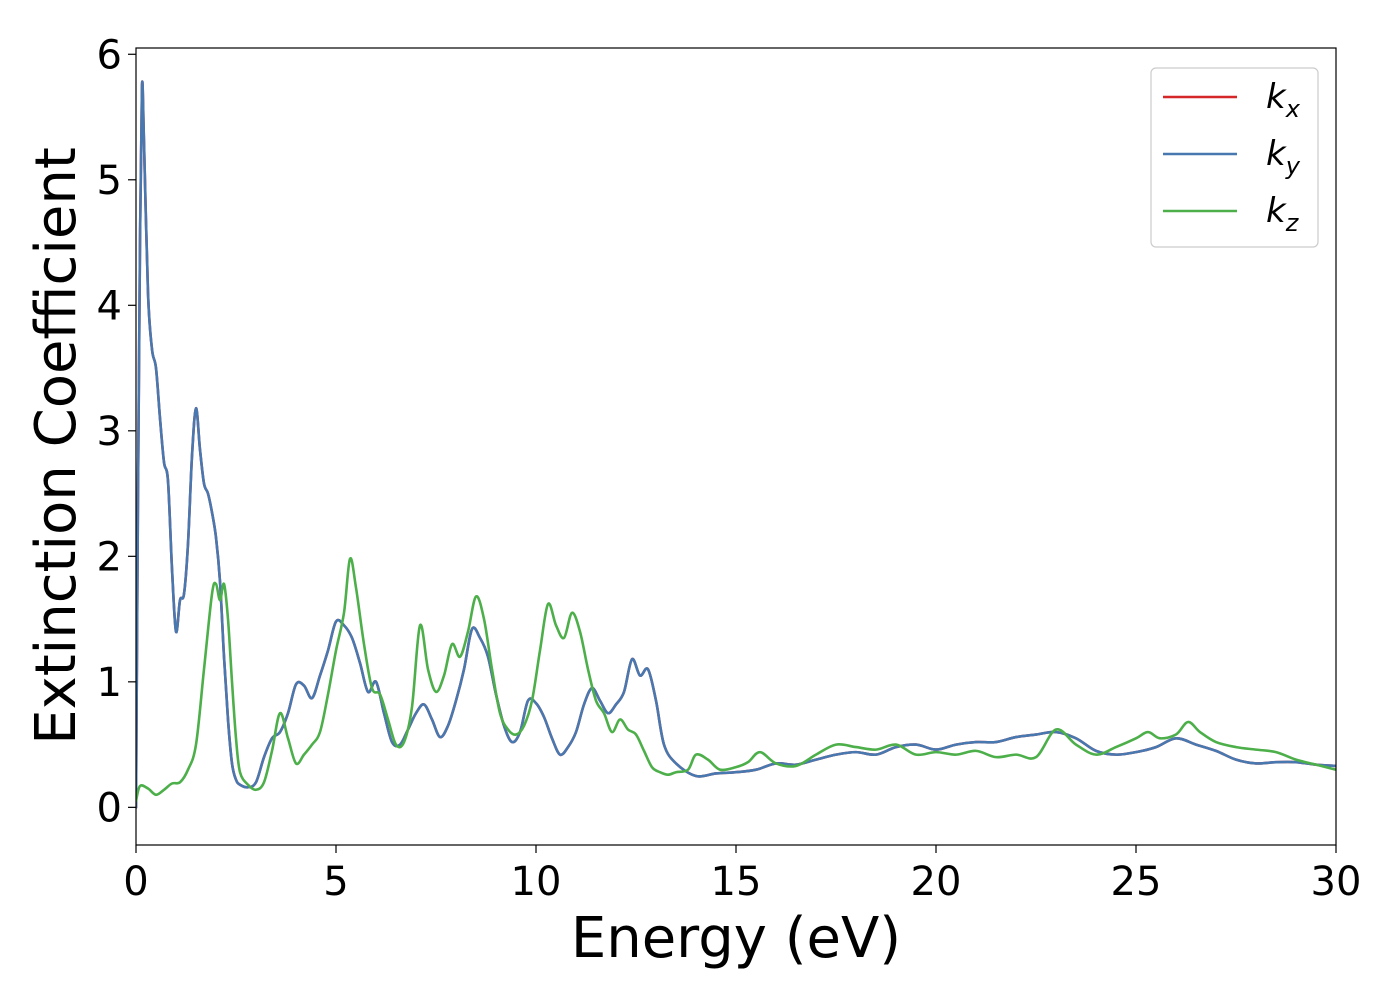 The image size is (1400, 1004). I want to click on legend-label-subscript: z, so click(1292, 223).